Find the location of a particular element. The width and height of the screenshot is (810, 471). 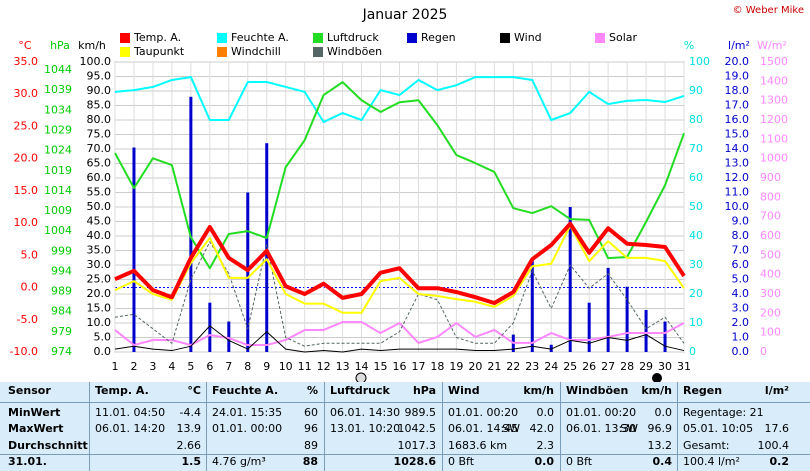

cell-left: 11.01. 04:50 is located at coordinates (130, 412).